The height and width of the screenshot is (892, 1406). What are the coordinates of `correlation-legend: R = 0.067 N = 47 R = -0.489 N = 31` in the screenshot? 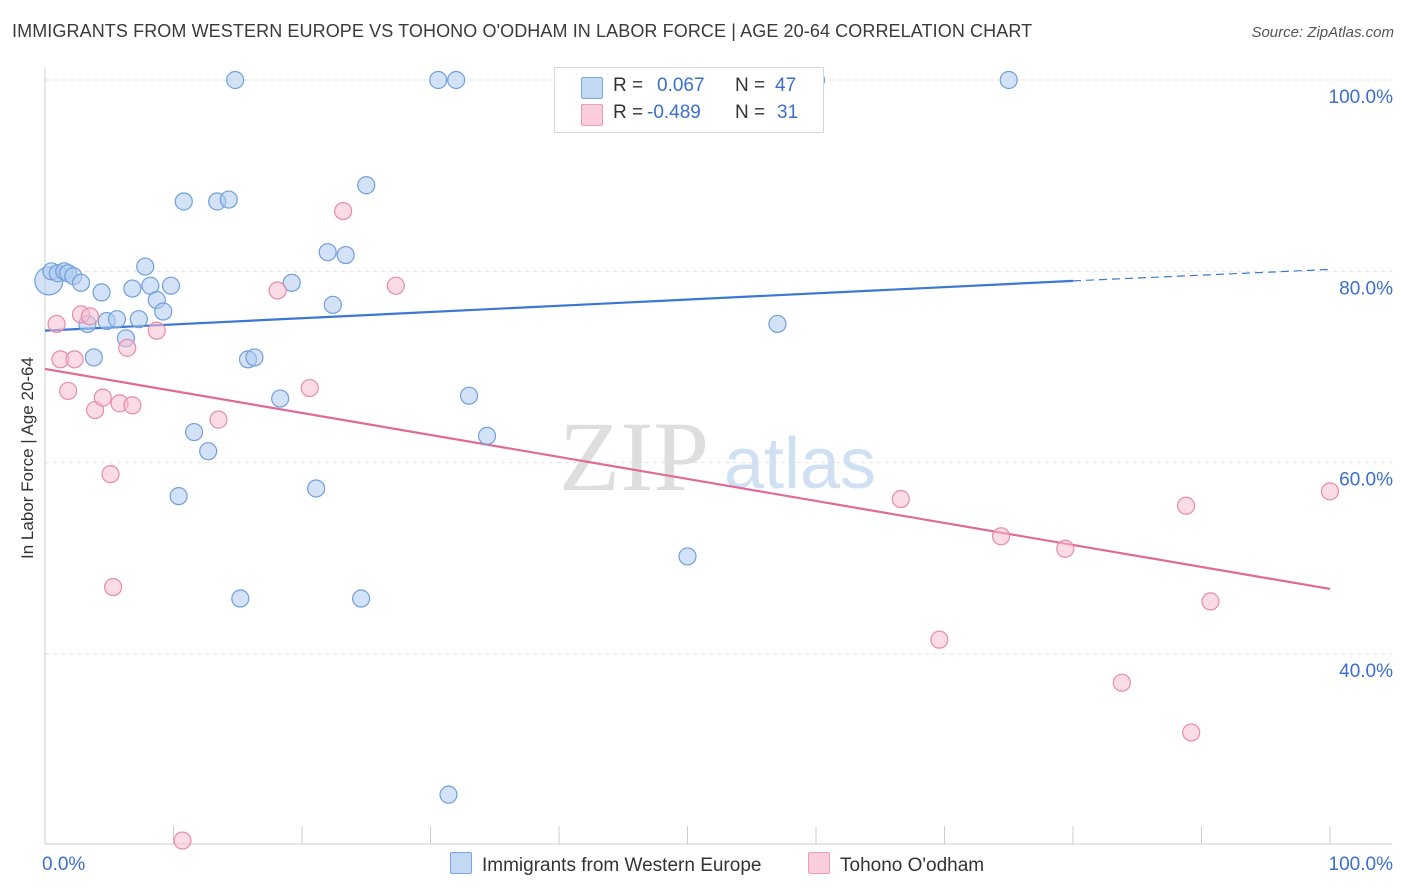 It's located at (689, 100).